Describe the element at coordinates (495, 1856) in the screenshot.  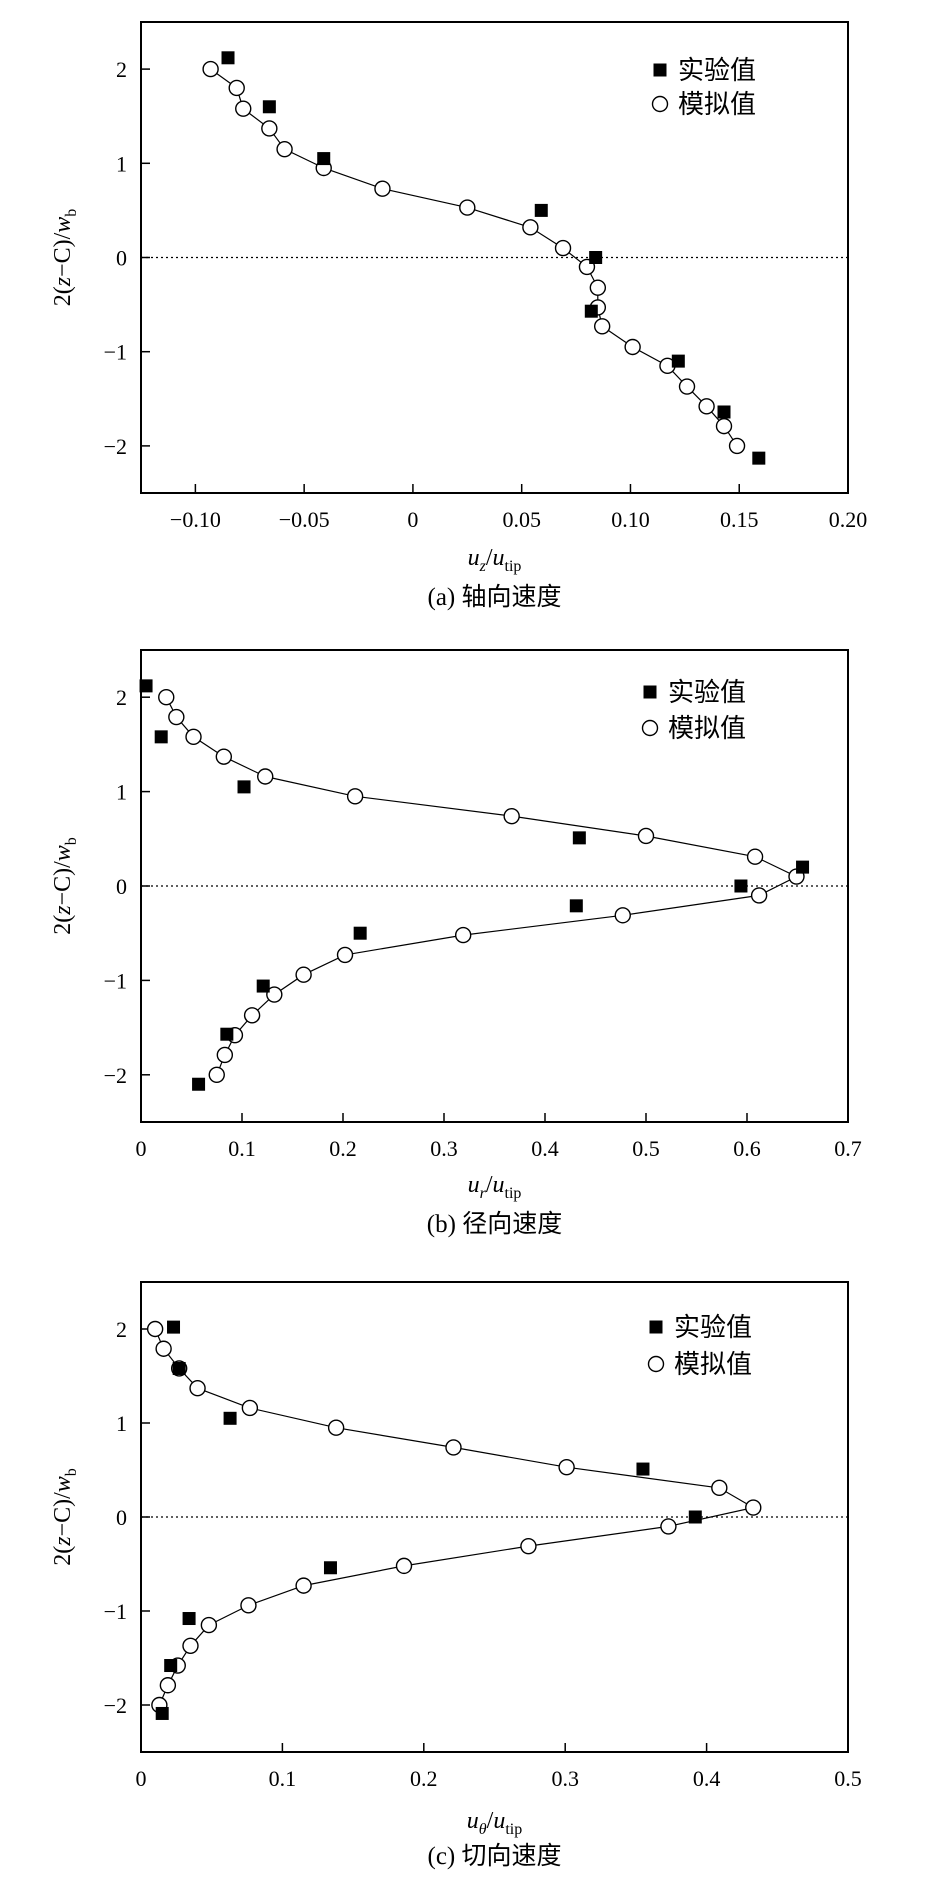
I see `panel-caption: (c) 切向速度` at that location.